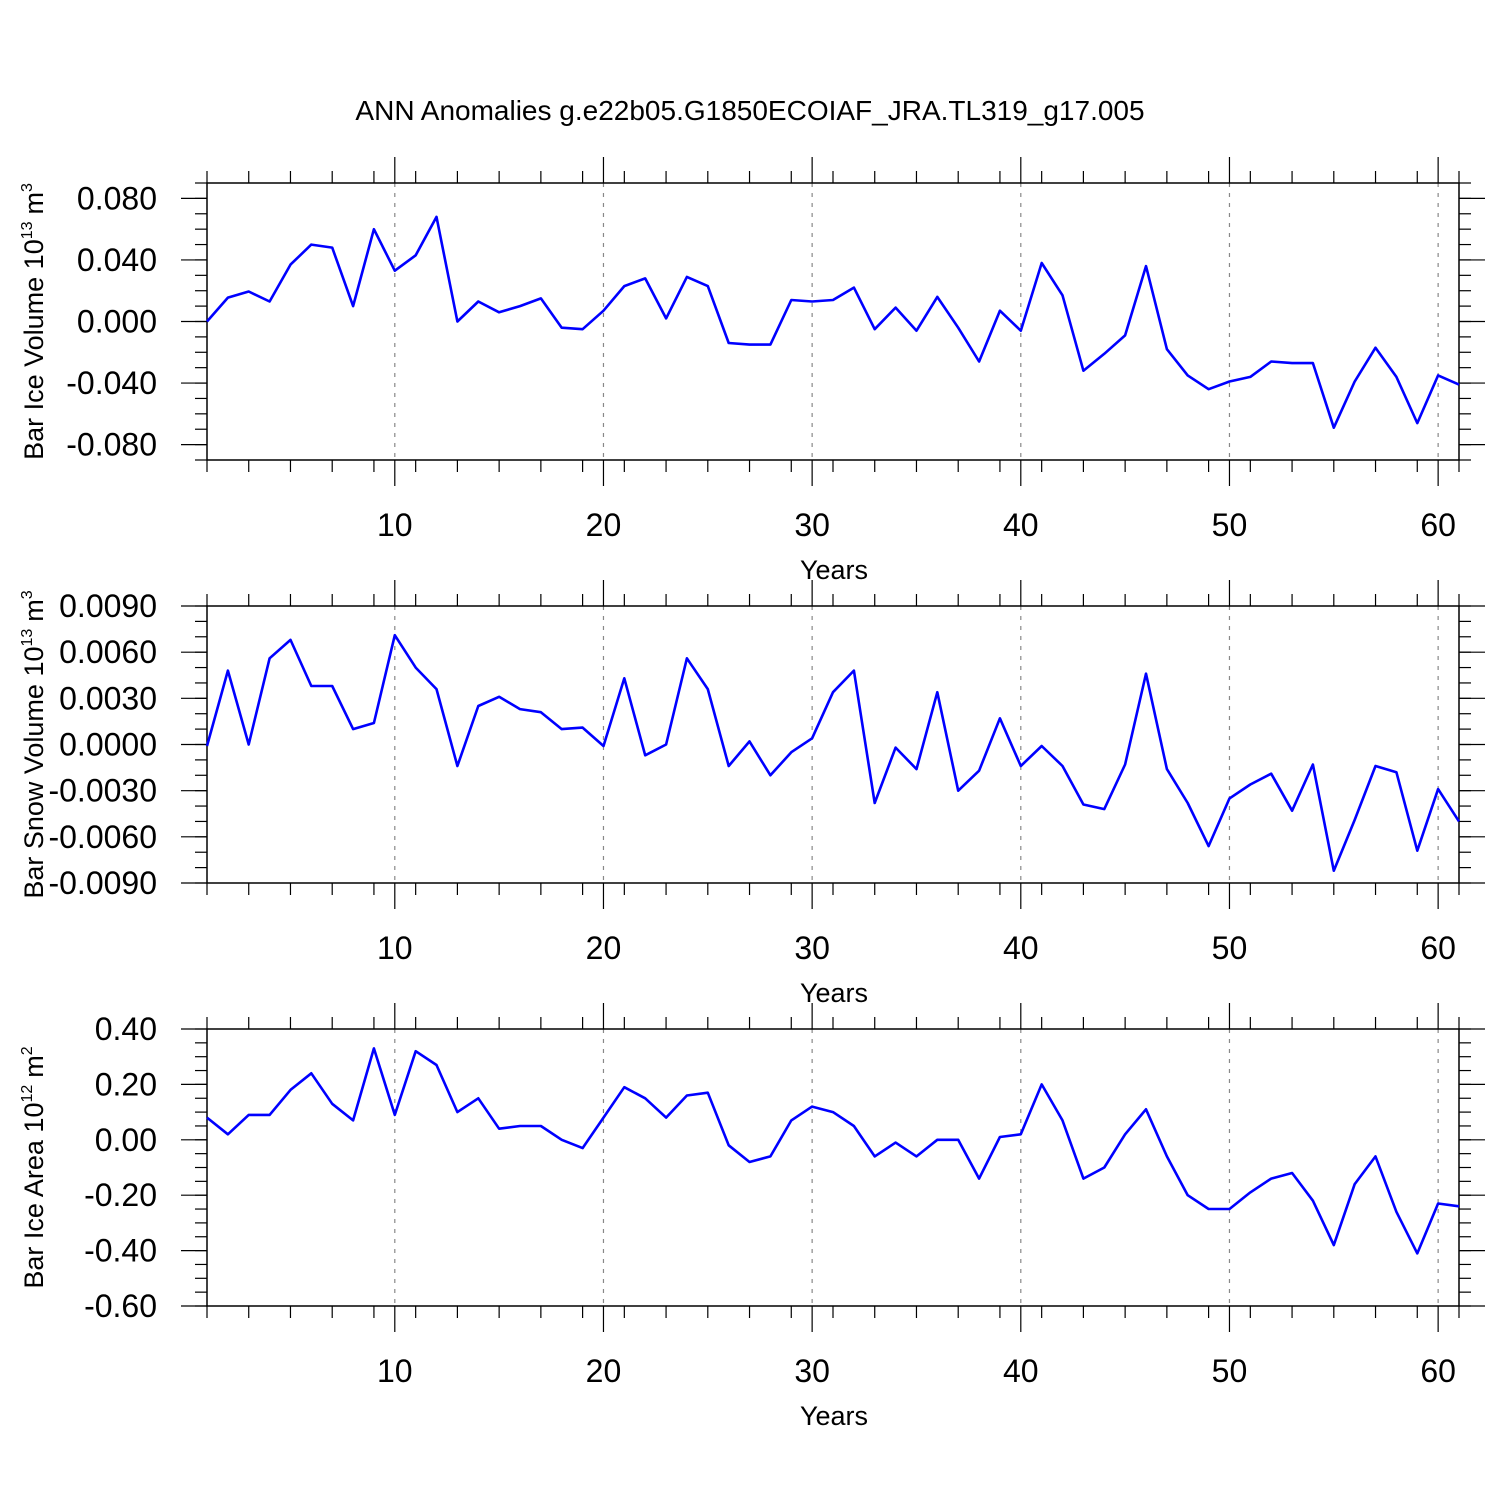 This screenshot has width=1500, height=1500. I want to click on y-tick-label: 0.040, so click(117, 260).